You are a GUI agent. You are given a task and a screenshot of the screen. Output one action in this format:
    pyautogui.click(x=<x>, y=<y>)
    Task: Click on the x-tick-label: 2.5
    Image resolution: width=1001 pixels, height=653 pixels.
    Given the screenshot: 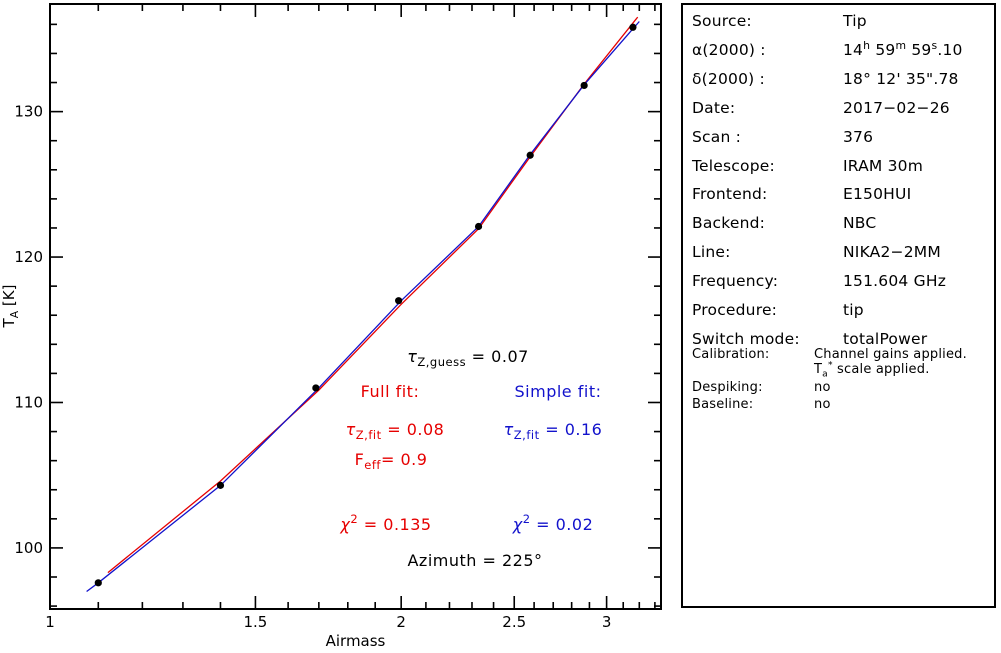 What is the action you would take?
    pyautogui.click(x=514, y=622)
    